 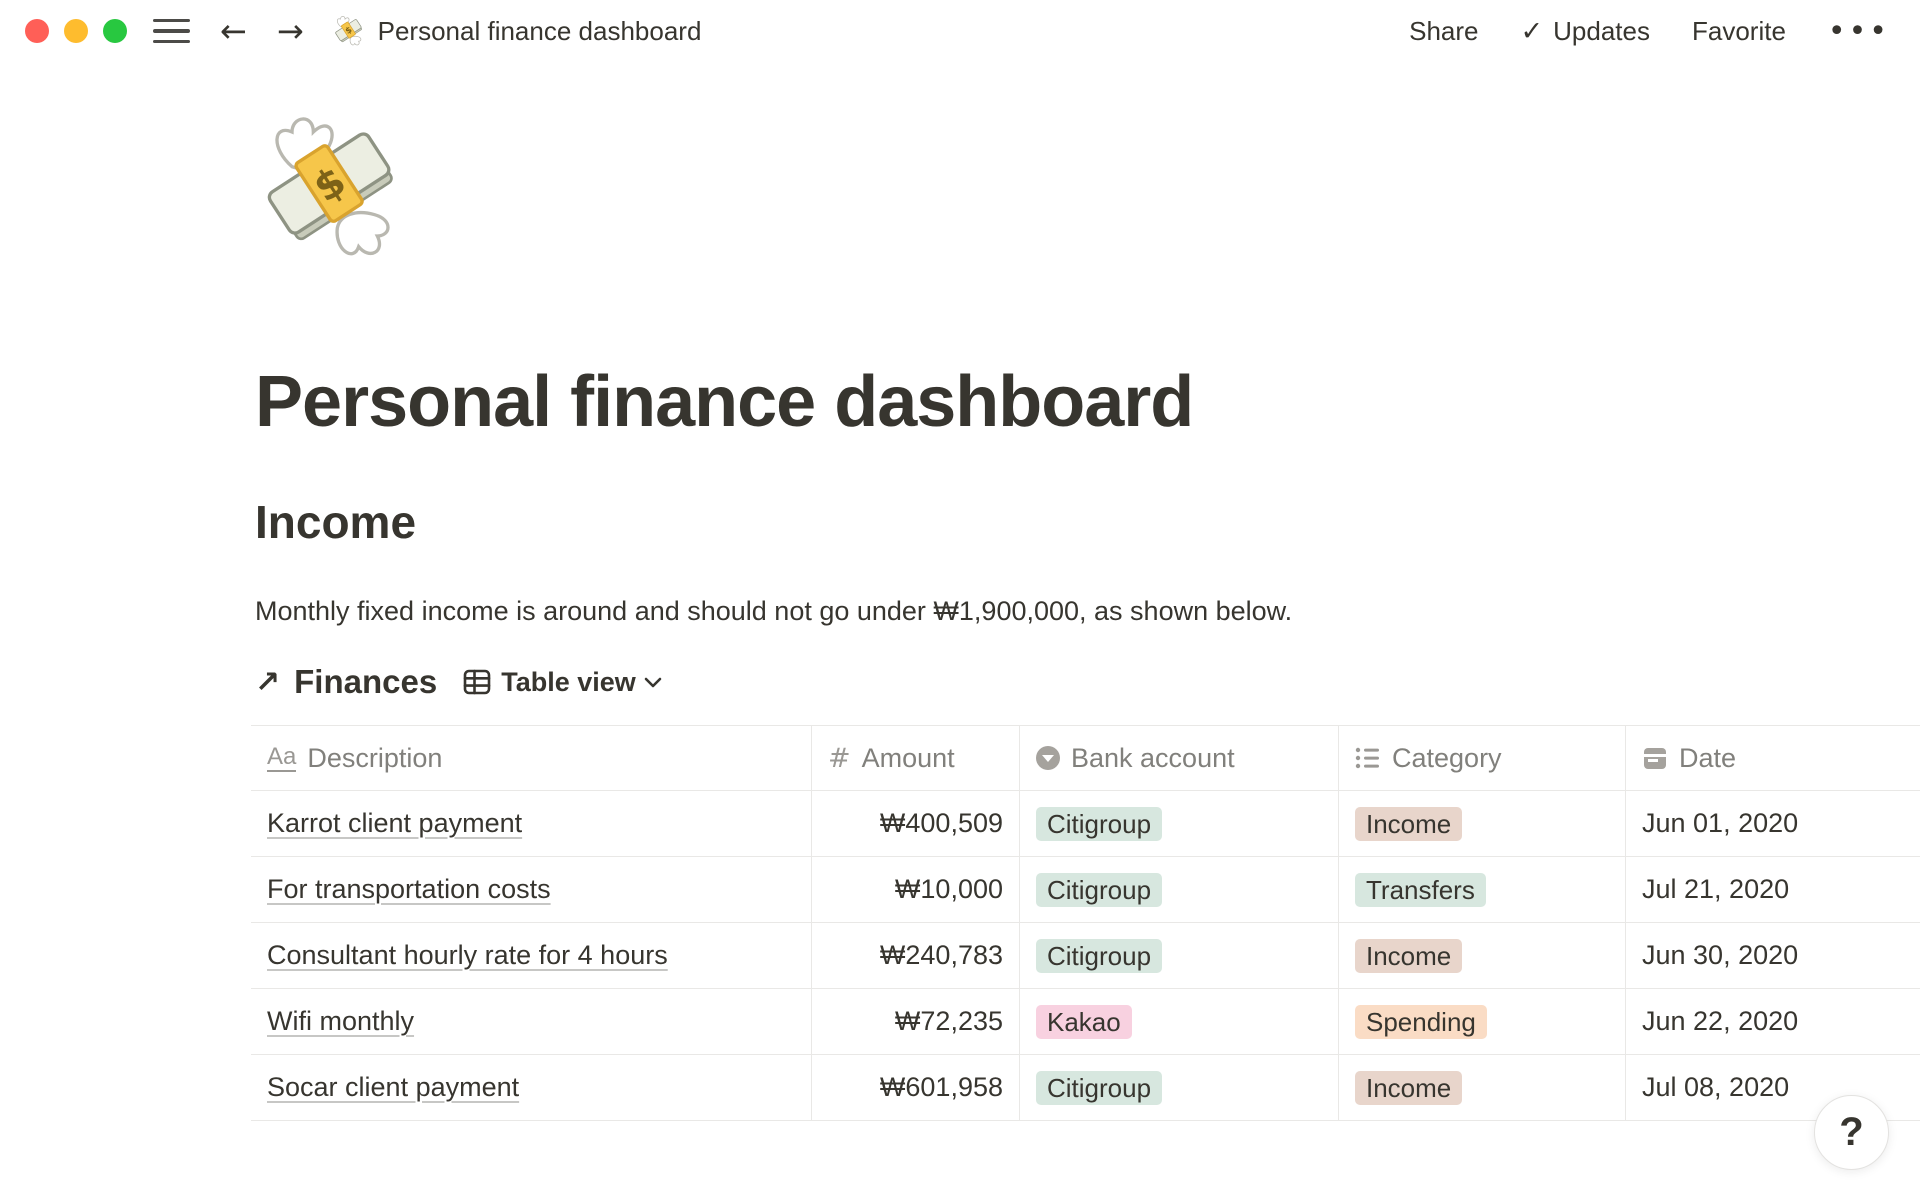 I want to click on chevron-down-icon, so click(x=653, y=682).